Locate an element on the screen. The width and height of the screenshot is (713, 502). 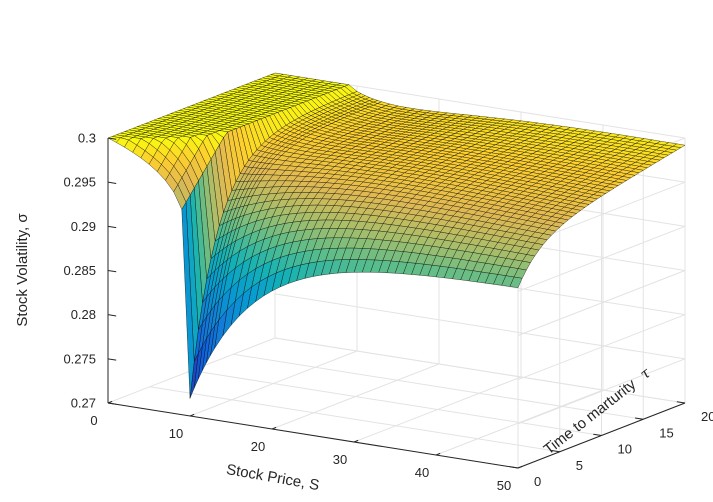
y-tick-label: 10 is located at coordinates (625, 449).